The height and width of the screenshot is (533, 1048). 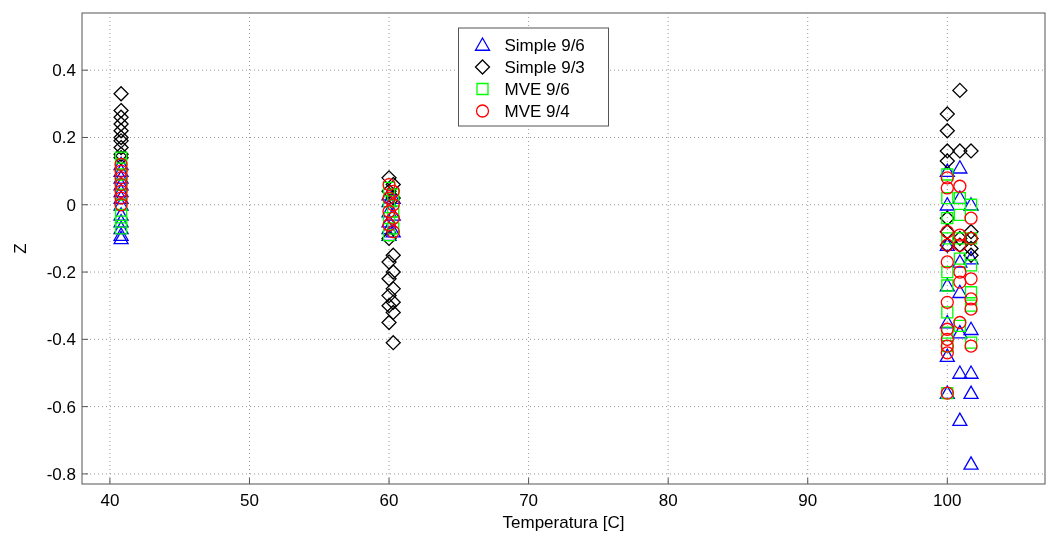 What do you see at coordinates (389, 500) in the screenshot?
I see `x-tick-label: 60` at bounding box center [389, 500].